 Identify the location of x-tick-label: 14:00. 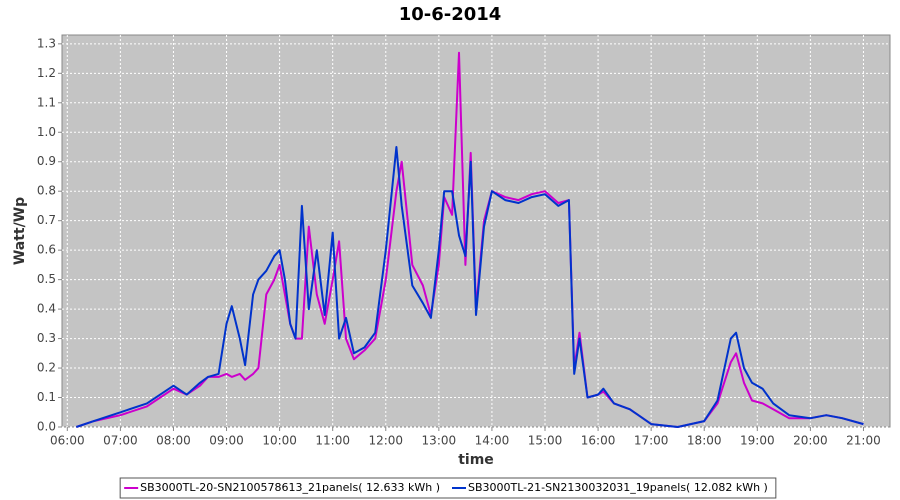
(492, 441).